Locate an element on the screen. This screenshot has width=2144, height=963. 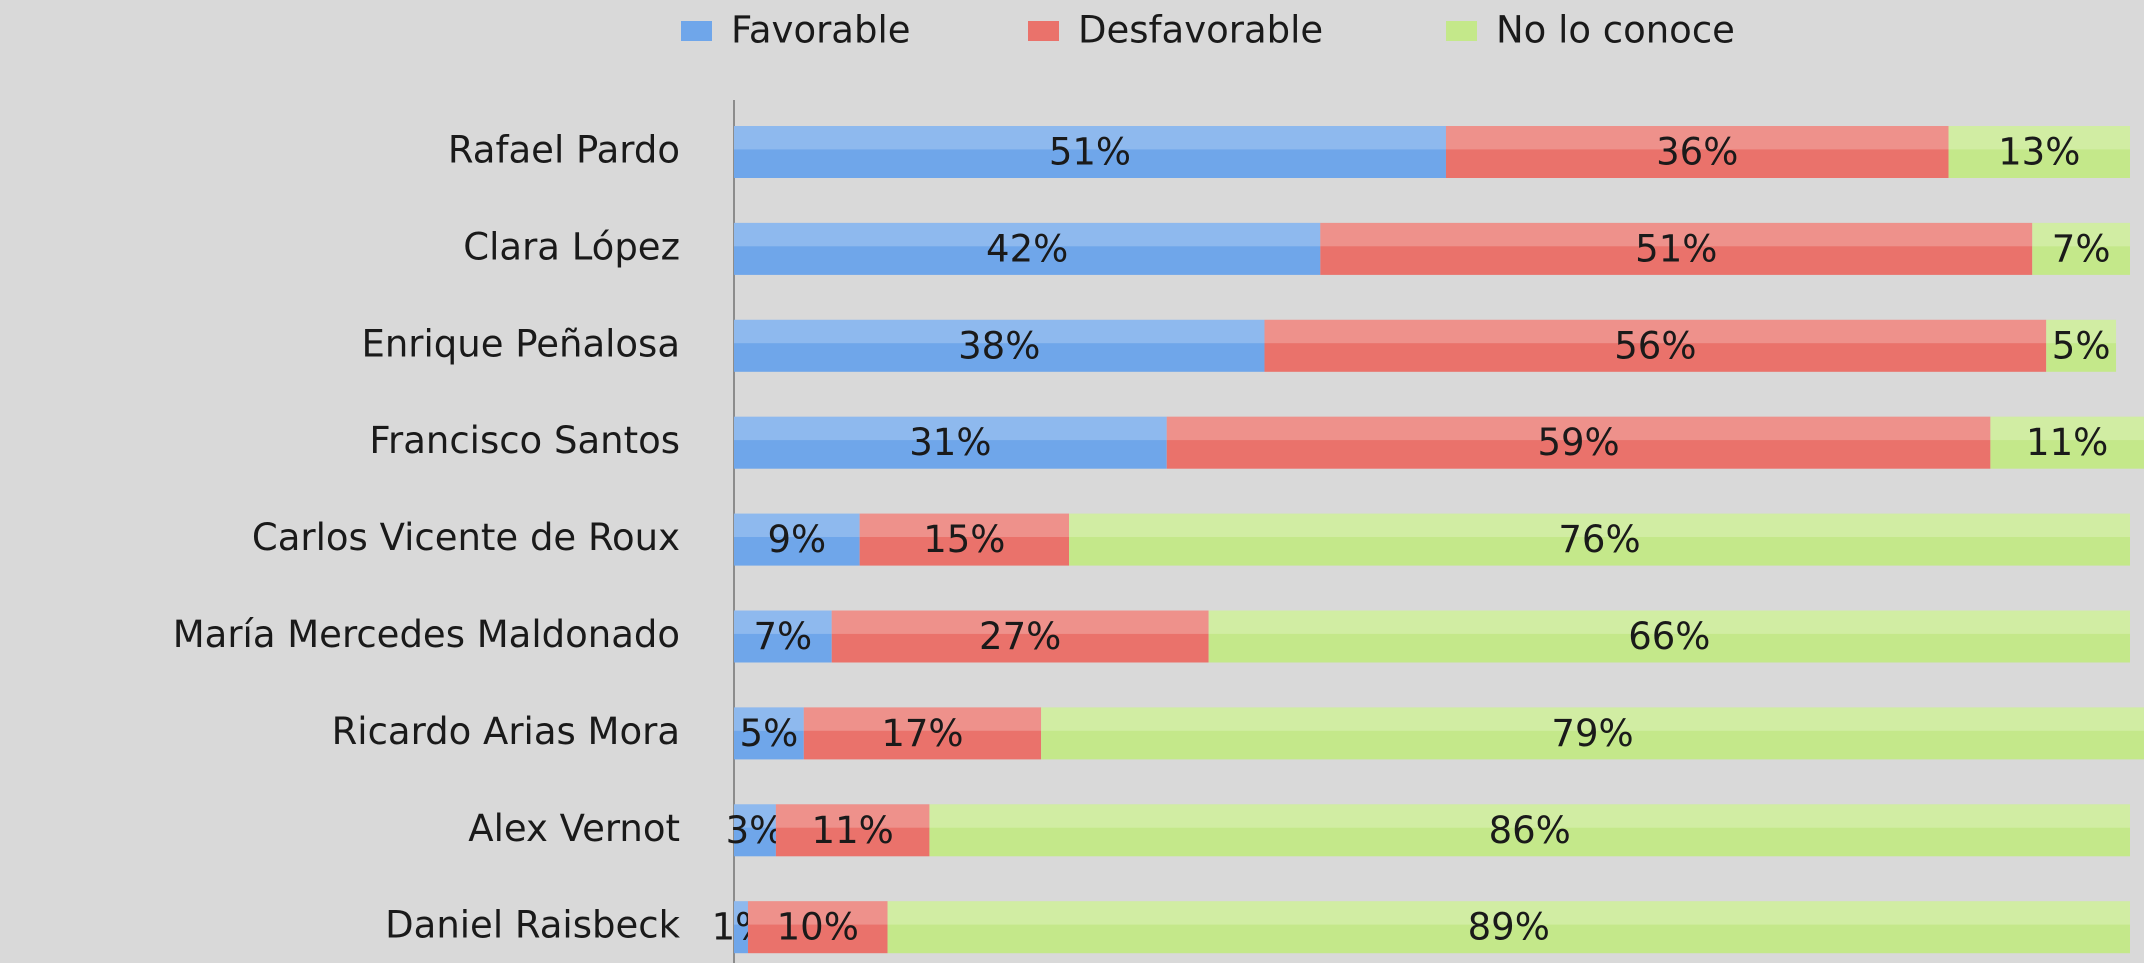
category-label: Francisco Santos is located at coordinates (524, 440).